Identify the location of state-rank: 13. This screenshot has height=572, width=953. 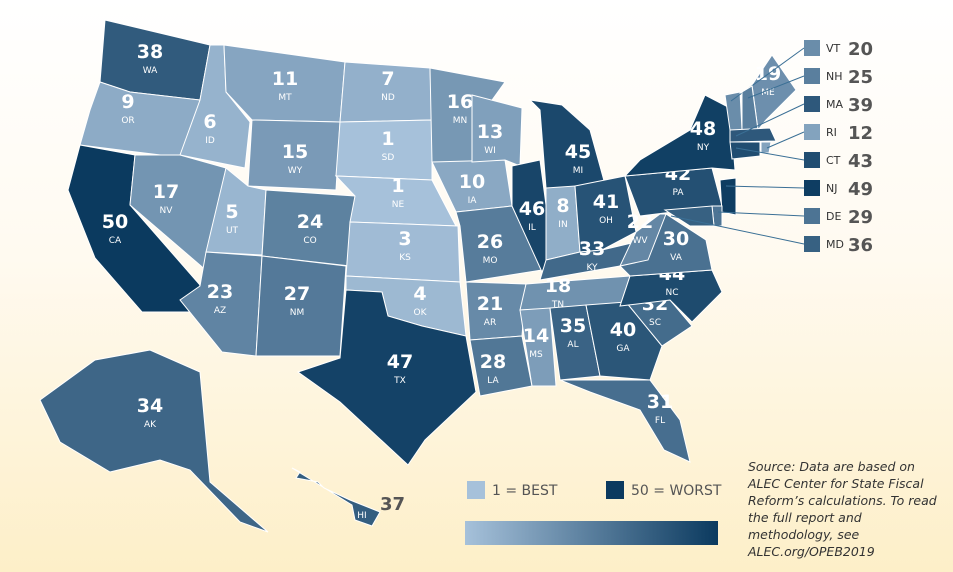
(490, 132).